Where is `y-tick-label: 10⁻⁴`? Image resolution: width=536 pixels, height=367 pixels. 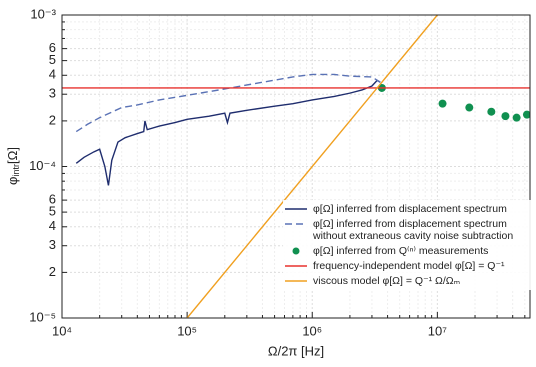 y-tick-label: 10⁻⁴ is located at coordinates (42, 165).